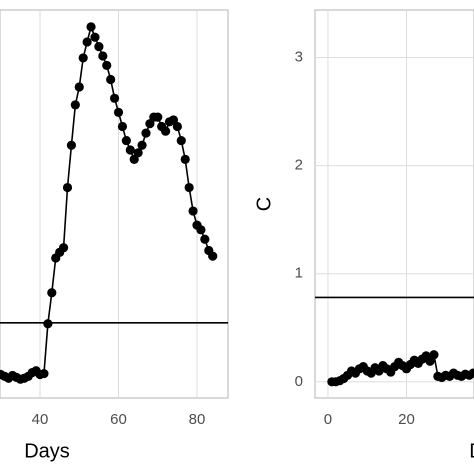 Image resolution: width=474 pixels, height=474 pixels. Describe the element at coordinates (118, 419) in the screenshot. I see `x-tick-label: 60` at that location.